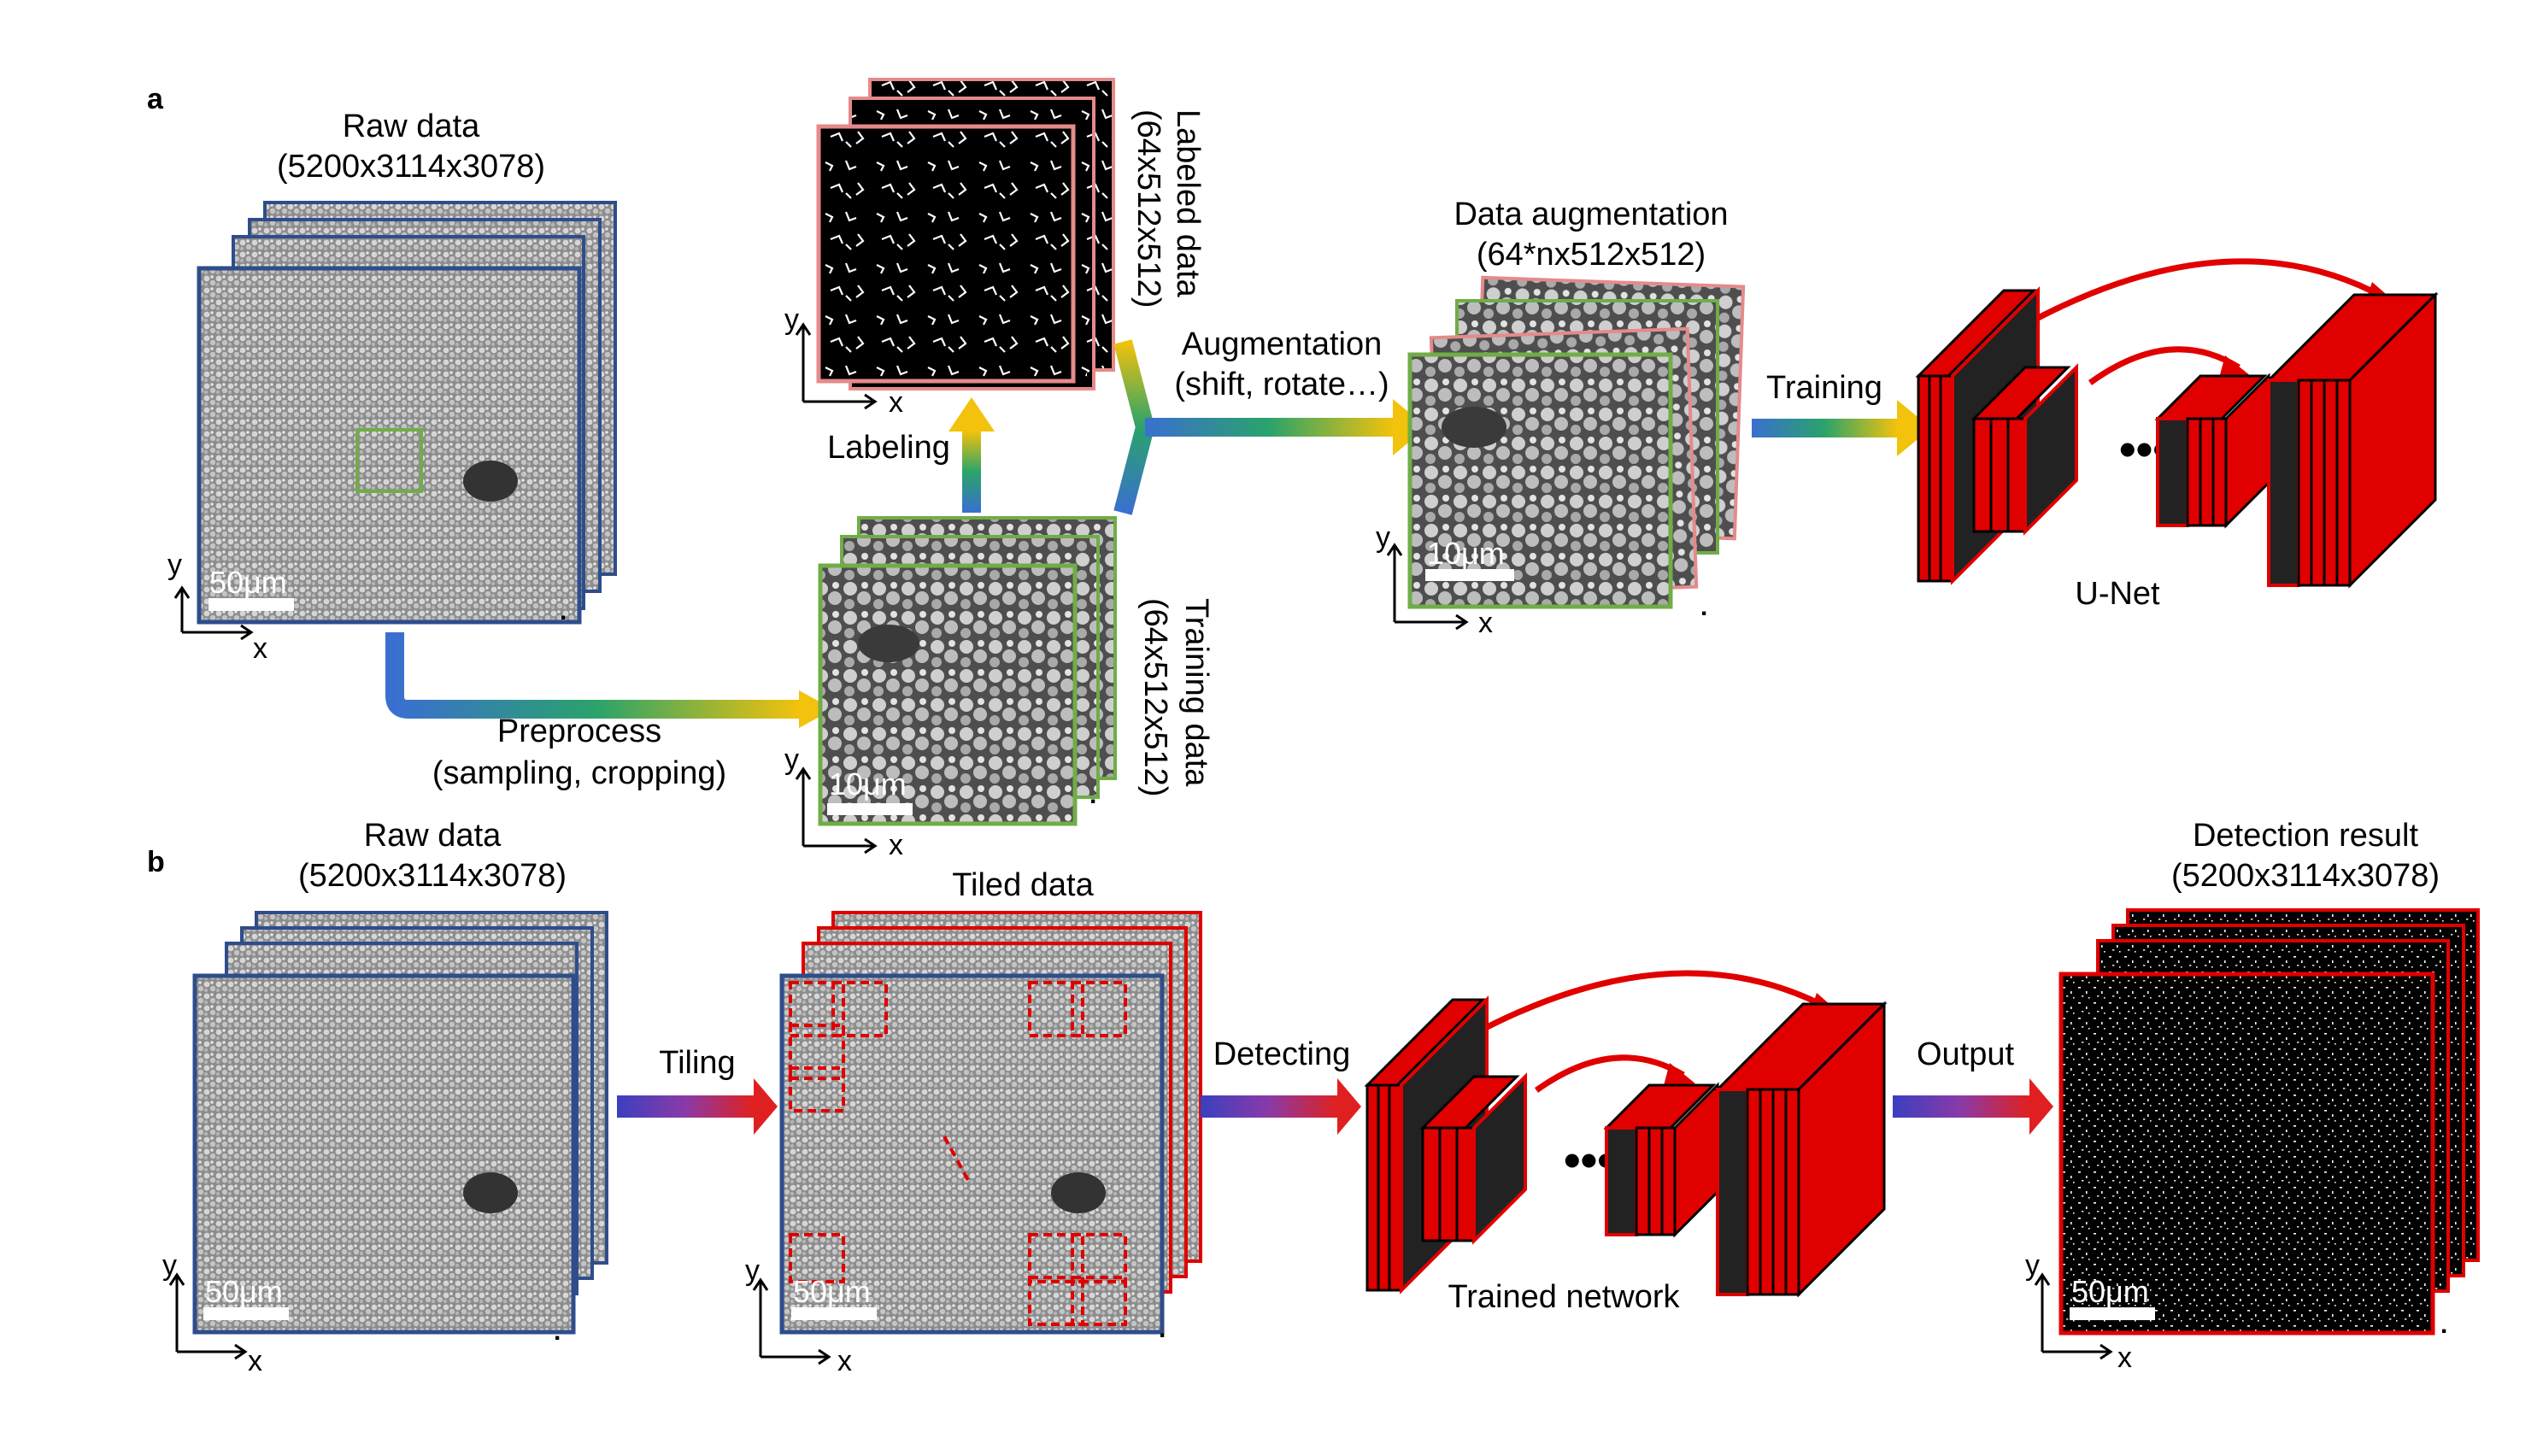  What do you see at coordinates (2110, 1291) in the screenshot?
I see `scale-bar-result: 50μm` at bounding box center [2110, 1291].